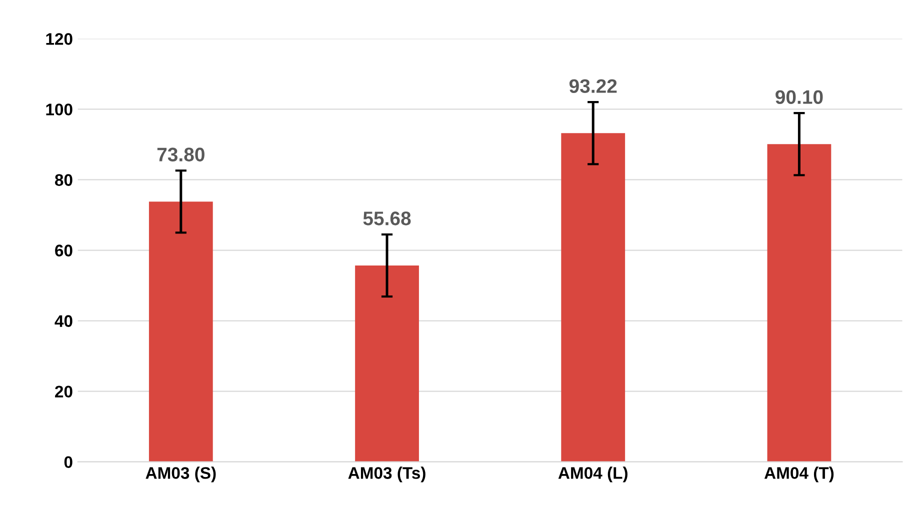 This screenshot has width=916, height=516. I want to click on y-tick-label: 40, so click(63, 321).